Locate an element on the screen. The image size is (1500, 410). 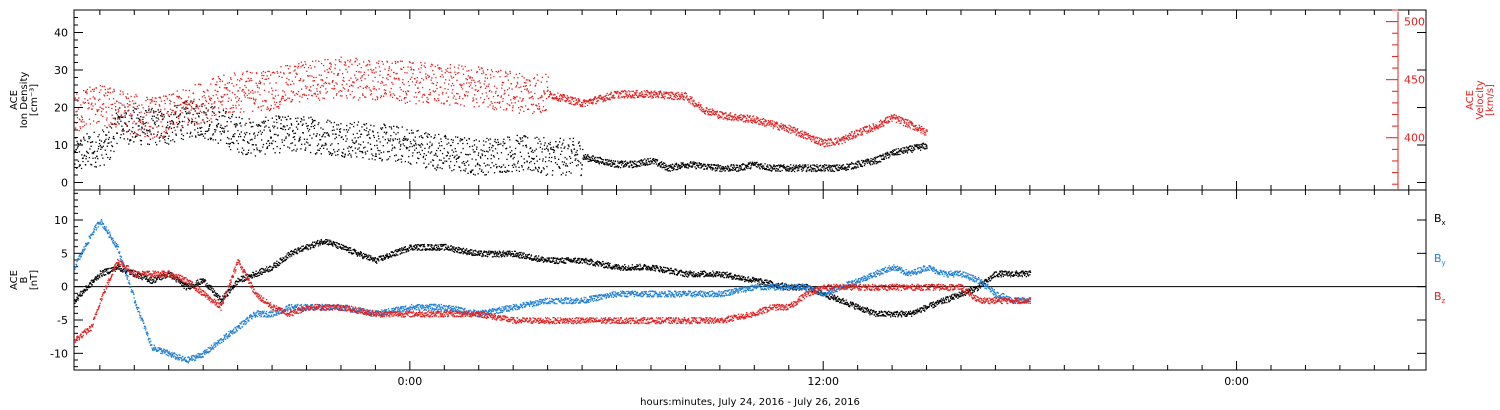
b-axis-title-line-0: ACE is located at coordinates (14, 280).